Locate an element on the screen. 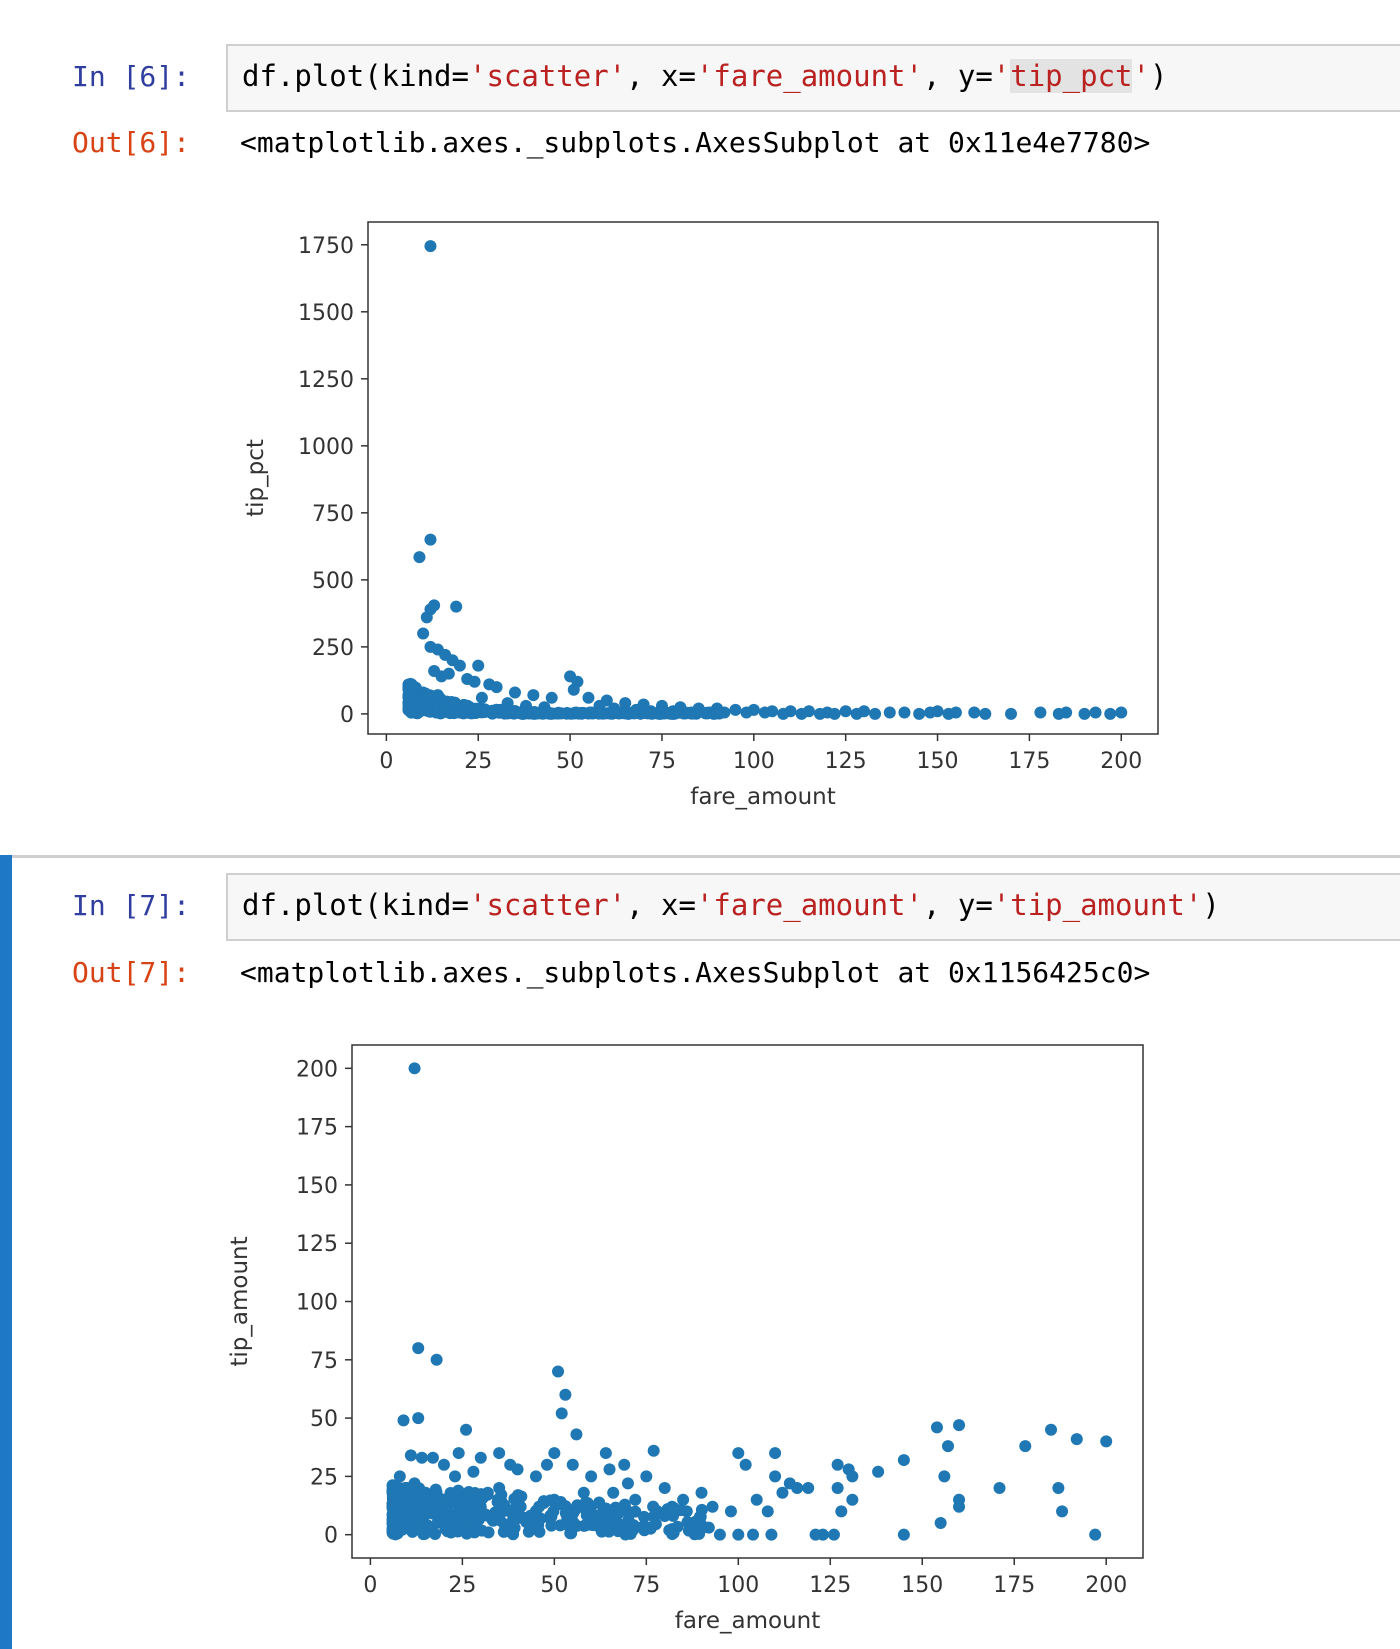 The height and width of the screenshot is (1649, 1400). y-tick-label: 75 is located at coordinates (324, 1361).